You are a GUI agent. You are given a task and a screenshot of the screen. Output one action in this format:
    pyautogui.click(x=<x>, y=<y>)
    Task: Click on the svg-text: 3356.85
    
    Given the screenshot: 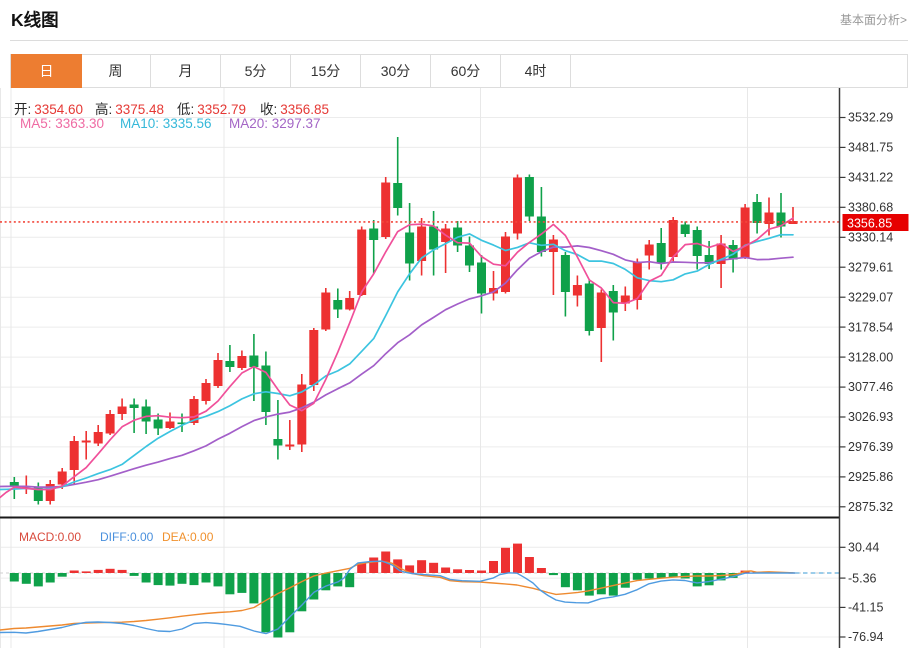 What is the action you would take?
    pyautogui.click(x=869, y=223)
    